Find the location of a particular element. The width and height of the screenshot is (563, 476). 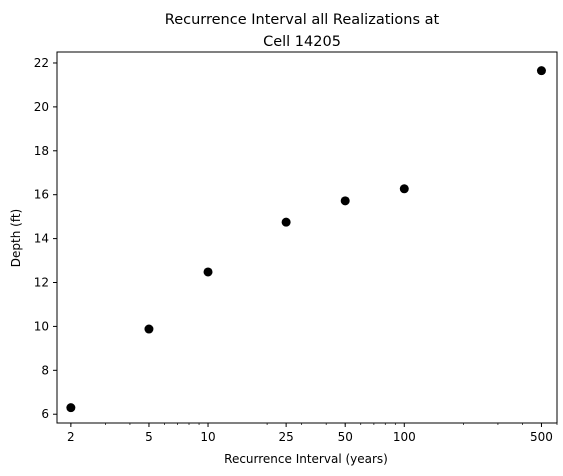

y-axis-label: Depth (ft) is located at coordinates (16, 238).